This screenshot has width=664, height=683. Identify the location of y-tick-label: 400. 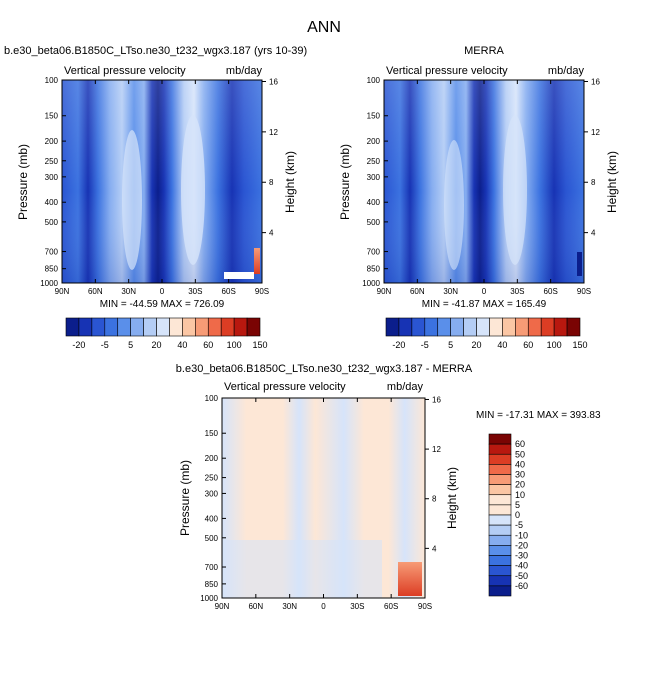
(374, 202).